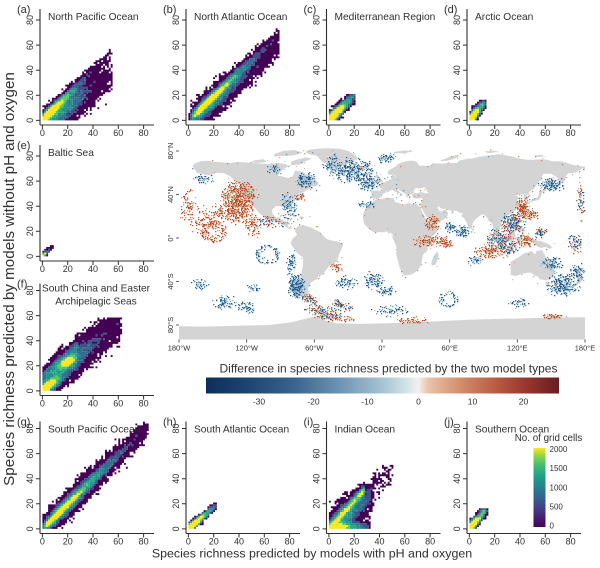  I want to click on svg-text: Southern Ocean, so click(512, 430).